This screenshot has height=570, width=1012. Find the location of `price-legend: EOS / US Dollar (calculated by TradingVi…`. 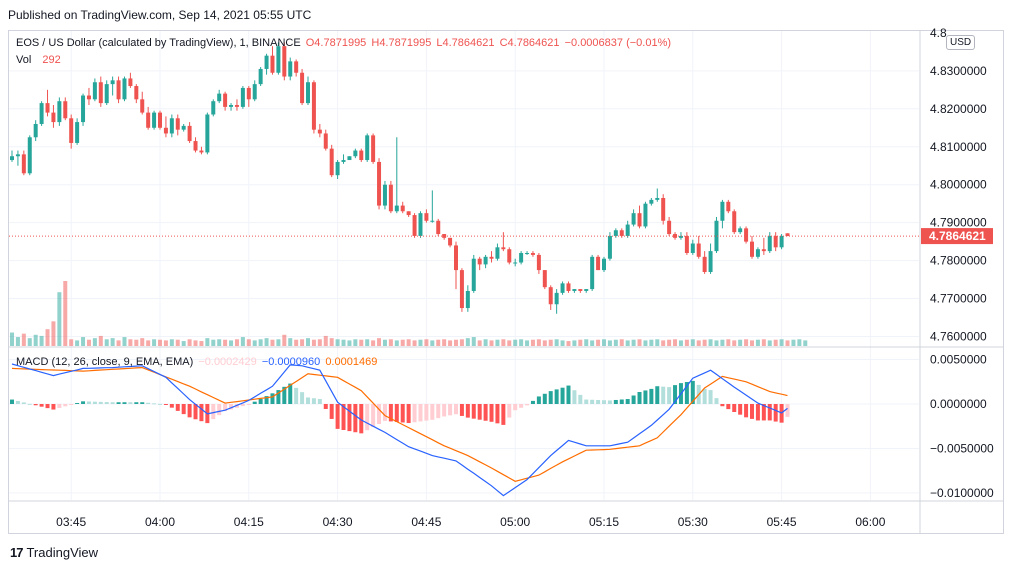

price-legend: EOS / US Dollar (calculated by TradingVi… is located at coordinates (344, 43).